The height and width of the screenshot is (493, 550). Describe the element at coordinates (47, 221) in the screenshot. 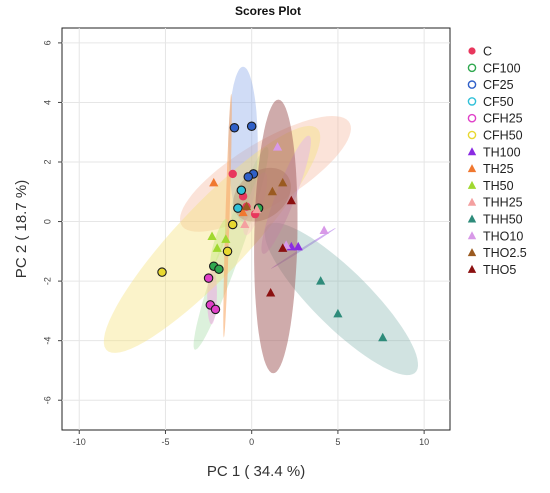

I see `y-tick-label: 0` at that location.